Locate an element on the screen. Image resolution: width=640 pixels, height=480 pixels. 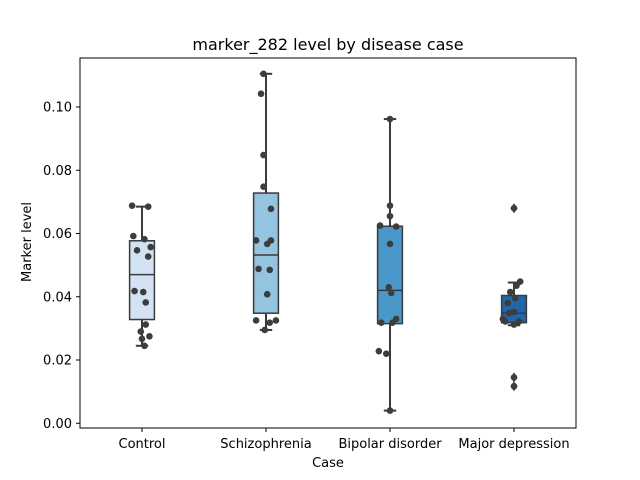
x-tick-label: Control is located at coordinates (142, 444).